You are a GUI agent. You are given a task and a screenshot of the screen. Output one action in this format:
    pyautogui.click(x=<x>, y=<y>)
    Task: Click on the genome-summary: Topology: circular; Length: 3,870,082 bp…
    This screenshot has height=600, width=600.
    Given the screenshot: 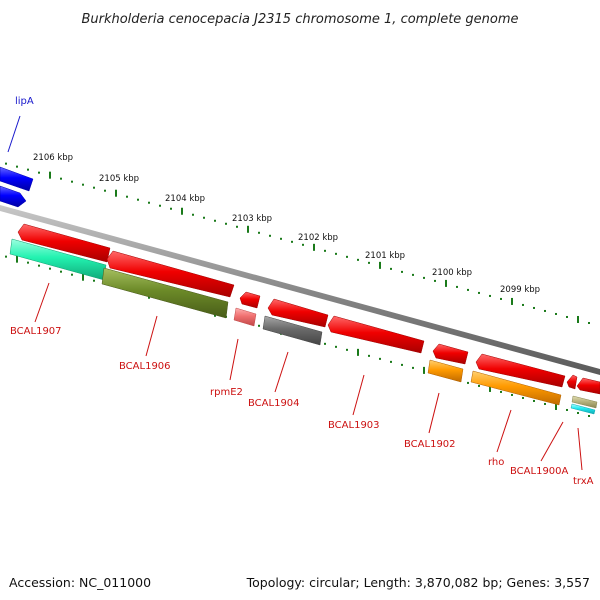 What is the action you would take?
    pyautogui.click(x=418, y=582)
    